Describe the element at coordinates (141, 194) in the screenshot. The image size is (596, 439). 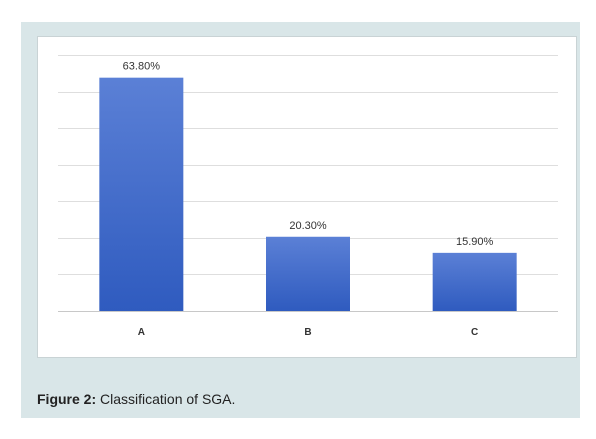
I see `bar-a` at that location.